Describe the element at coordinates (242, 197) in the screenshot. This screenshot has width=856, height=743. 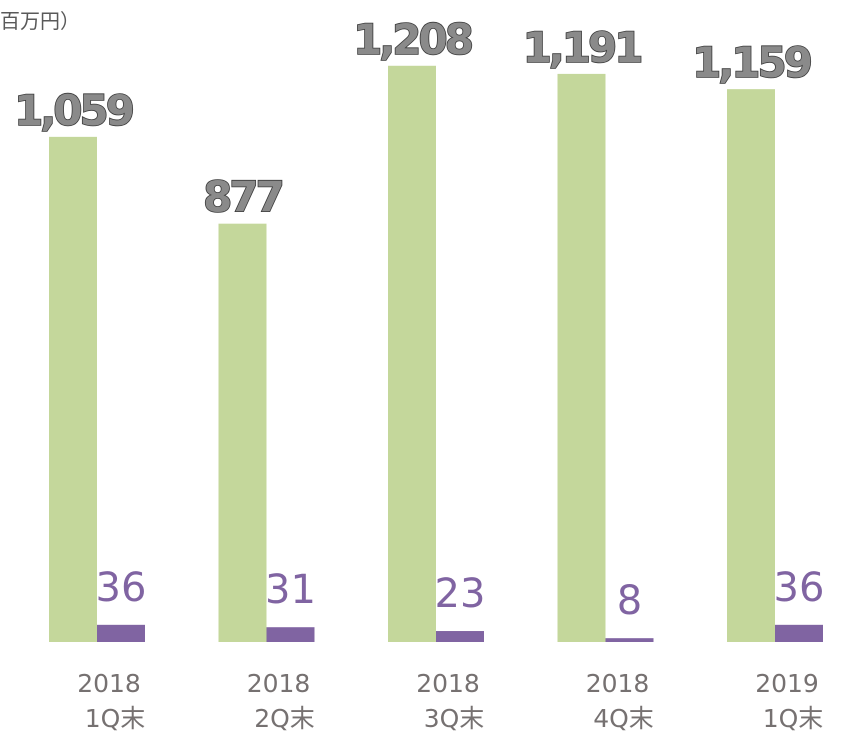
I see `data-label: 877` at that location.